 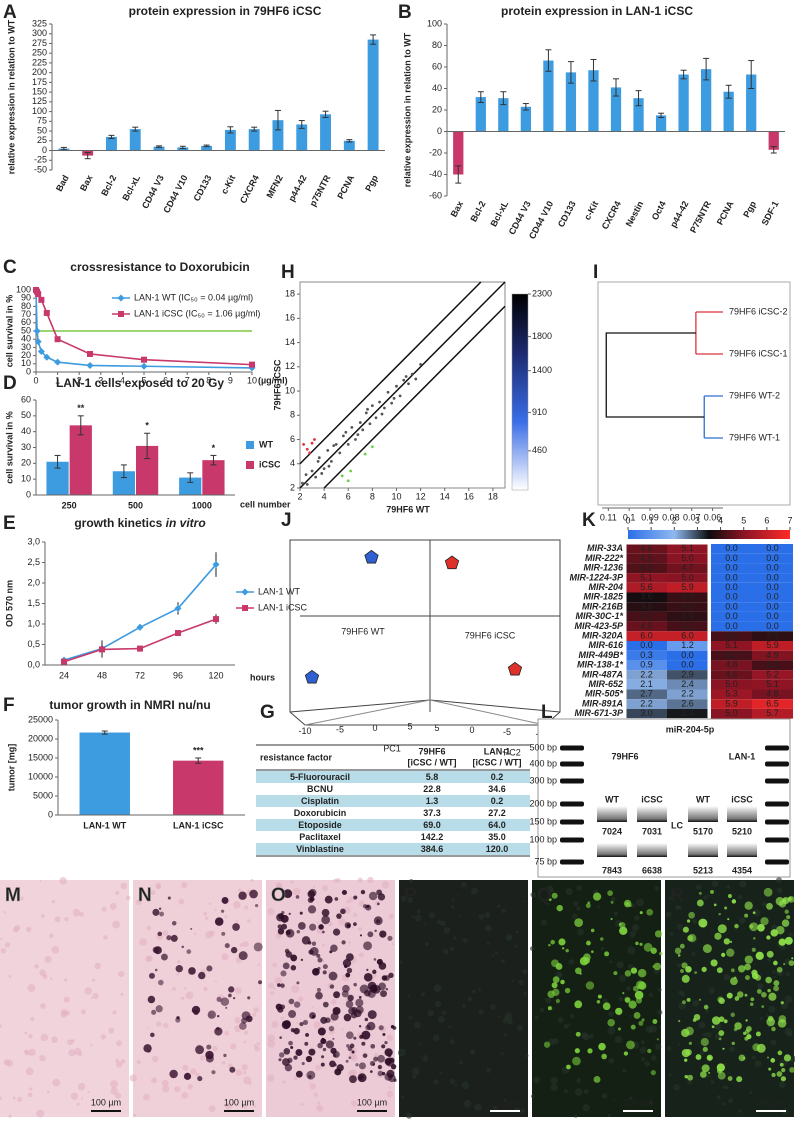 I want to click on row-label: MIR-616, so click(x=606, y=645).